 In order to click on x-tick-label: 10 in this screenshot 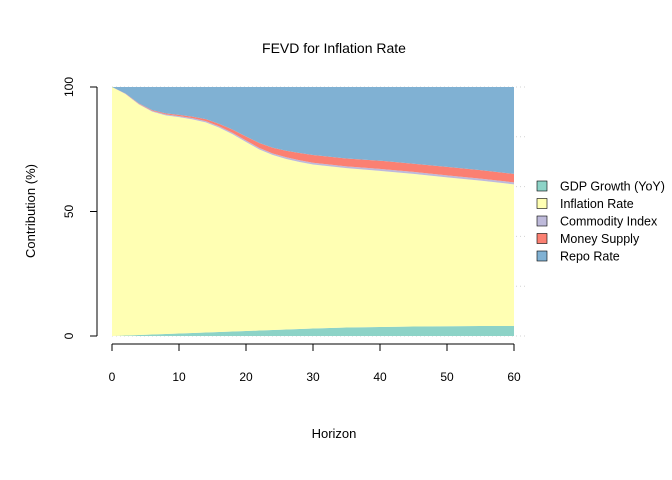, I will do `click(179, 377)`.